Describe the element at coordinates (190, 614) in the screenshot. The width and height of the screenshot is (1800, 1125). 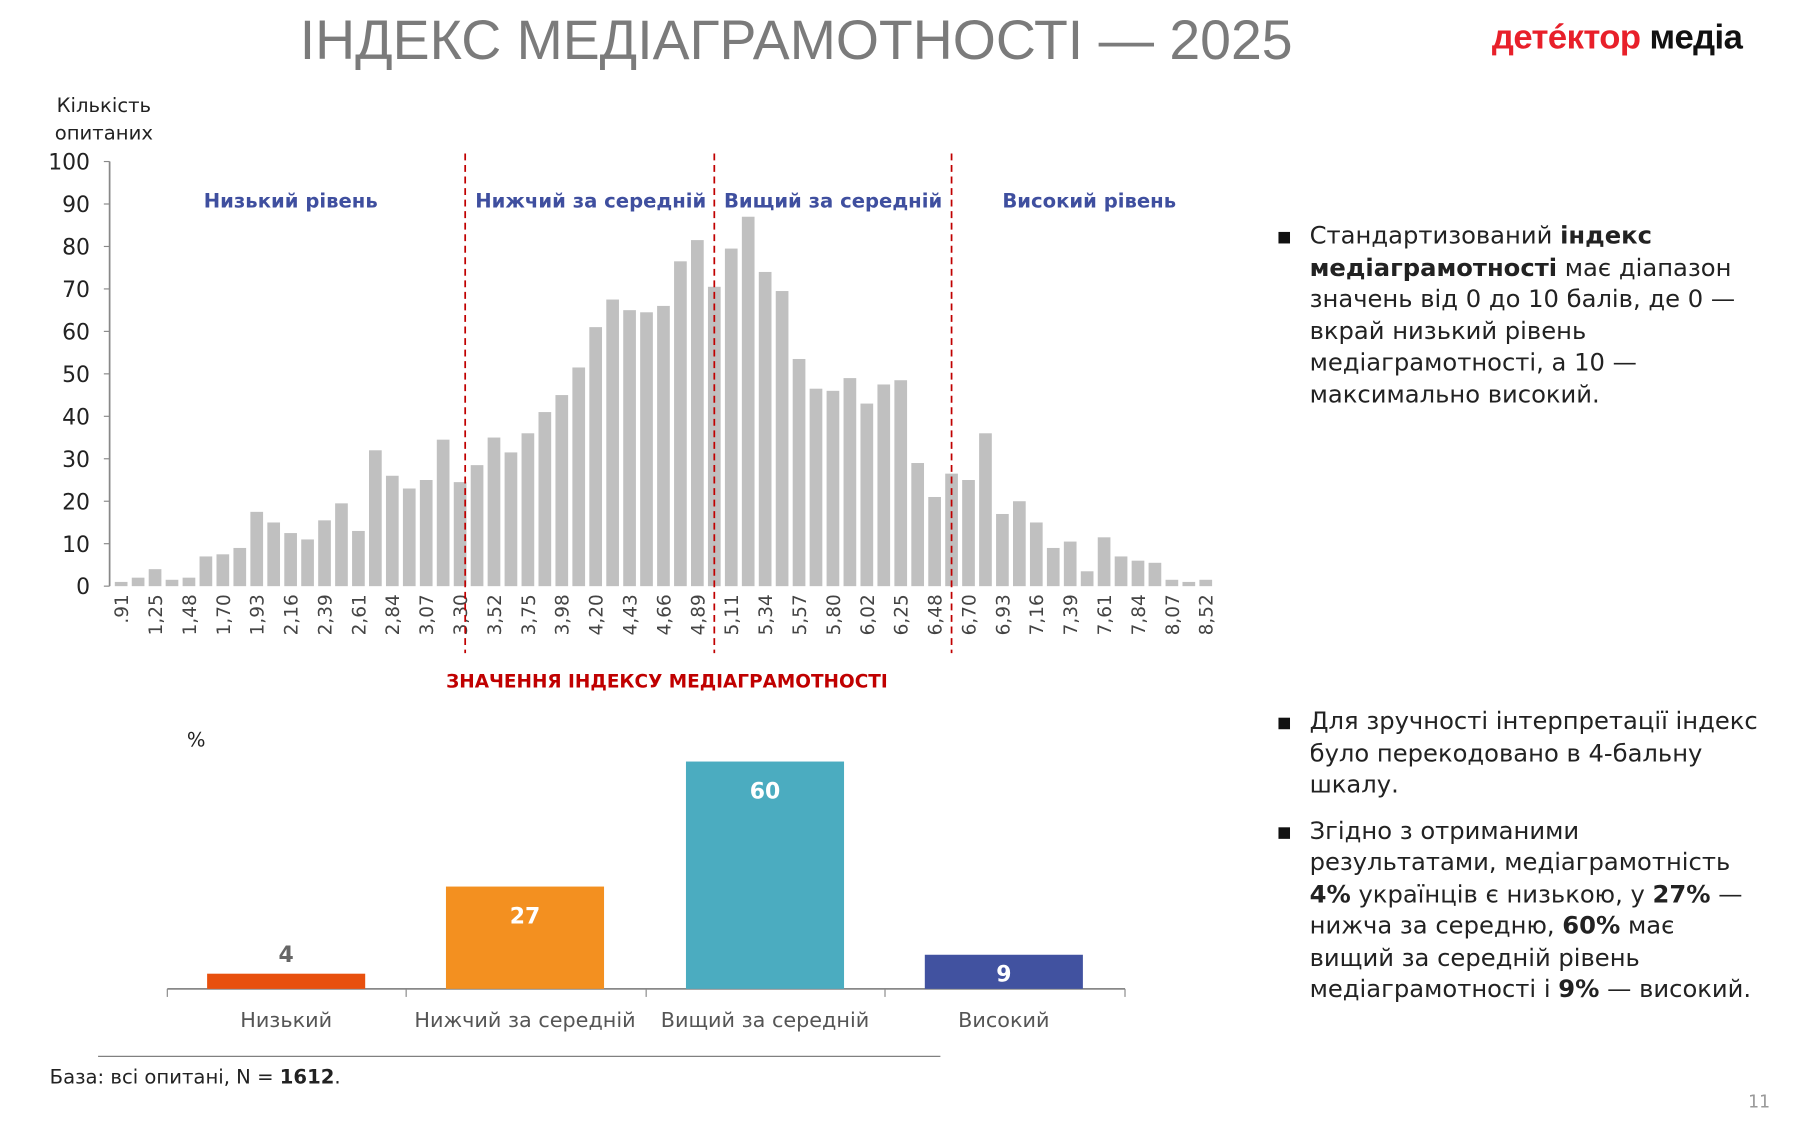
I see `x-tick-label: 1,48` at that location.